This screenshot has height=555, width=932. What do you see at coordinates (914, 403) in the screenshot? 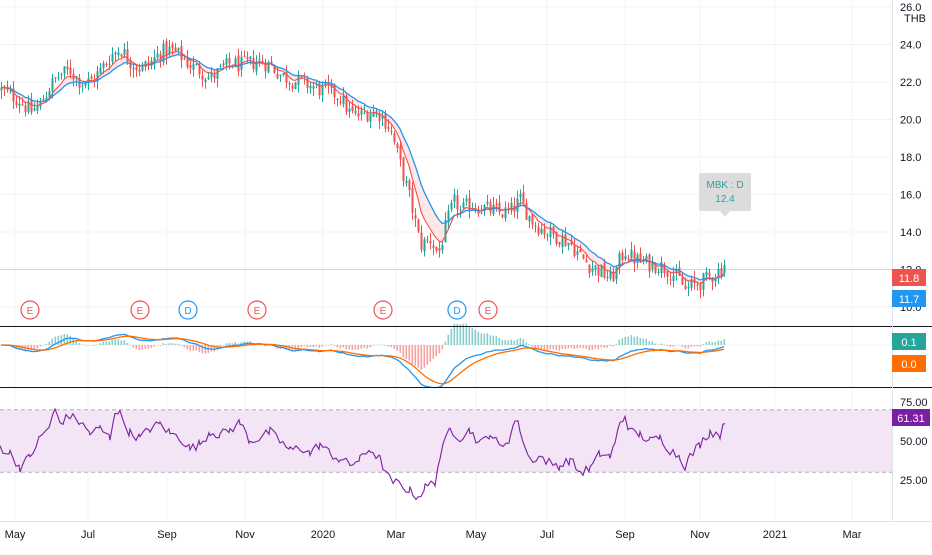
I see `rsi-tick-label: 75.00` at bounding box center [914, 403].